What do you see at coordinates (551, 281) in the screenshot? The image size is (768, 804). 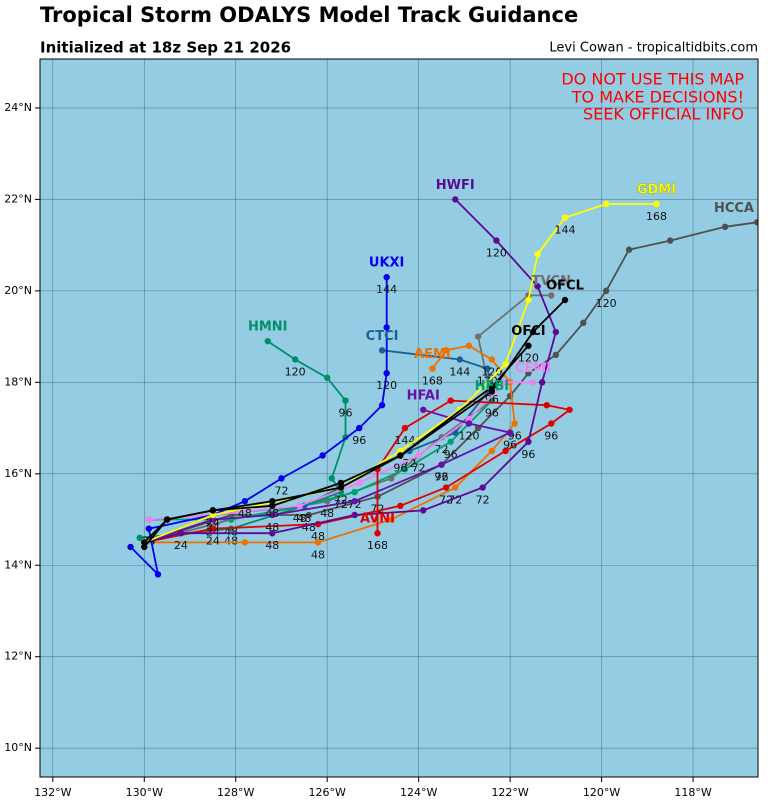 I see `track-name: TVCN` at bounding box center [551, 281].